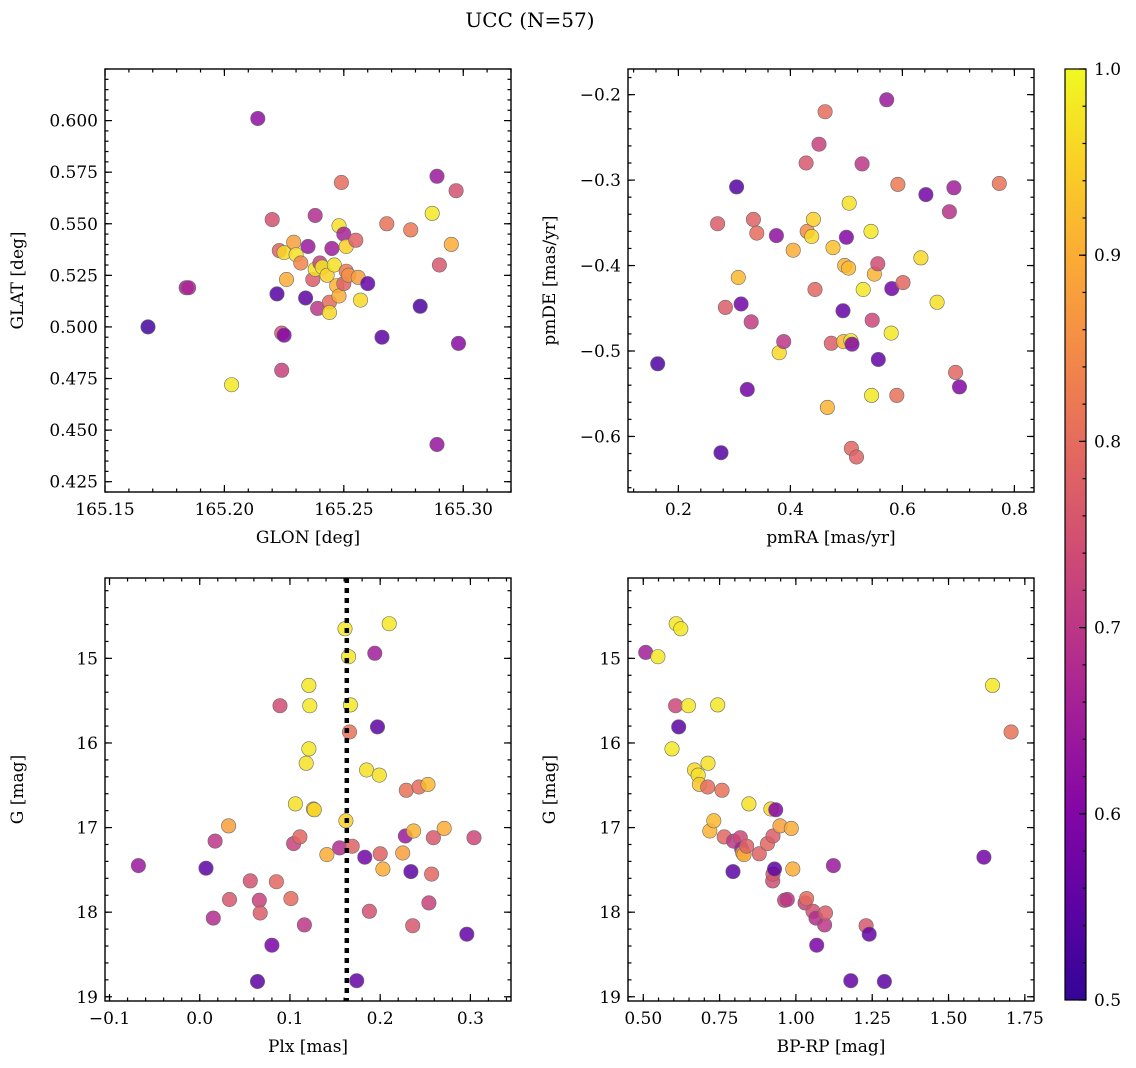  What do you see at coordinates (600, 96) in the screenshot?
I see `y-tick-label: −0.2` at bounding box center [600, 96].